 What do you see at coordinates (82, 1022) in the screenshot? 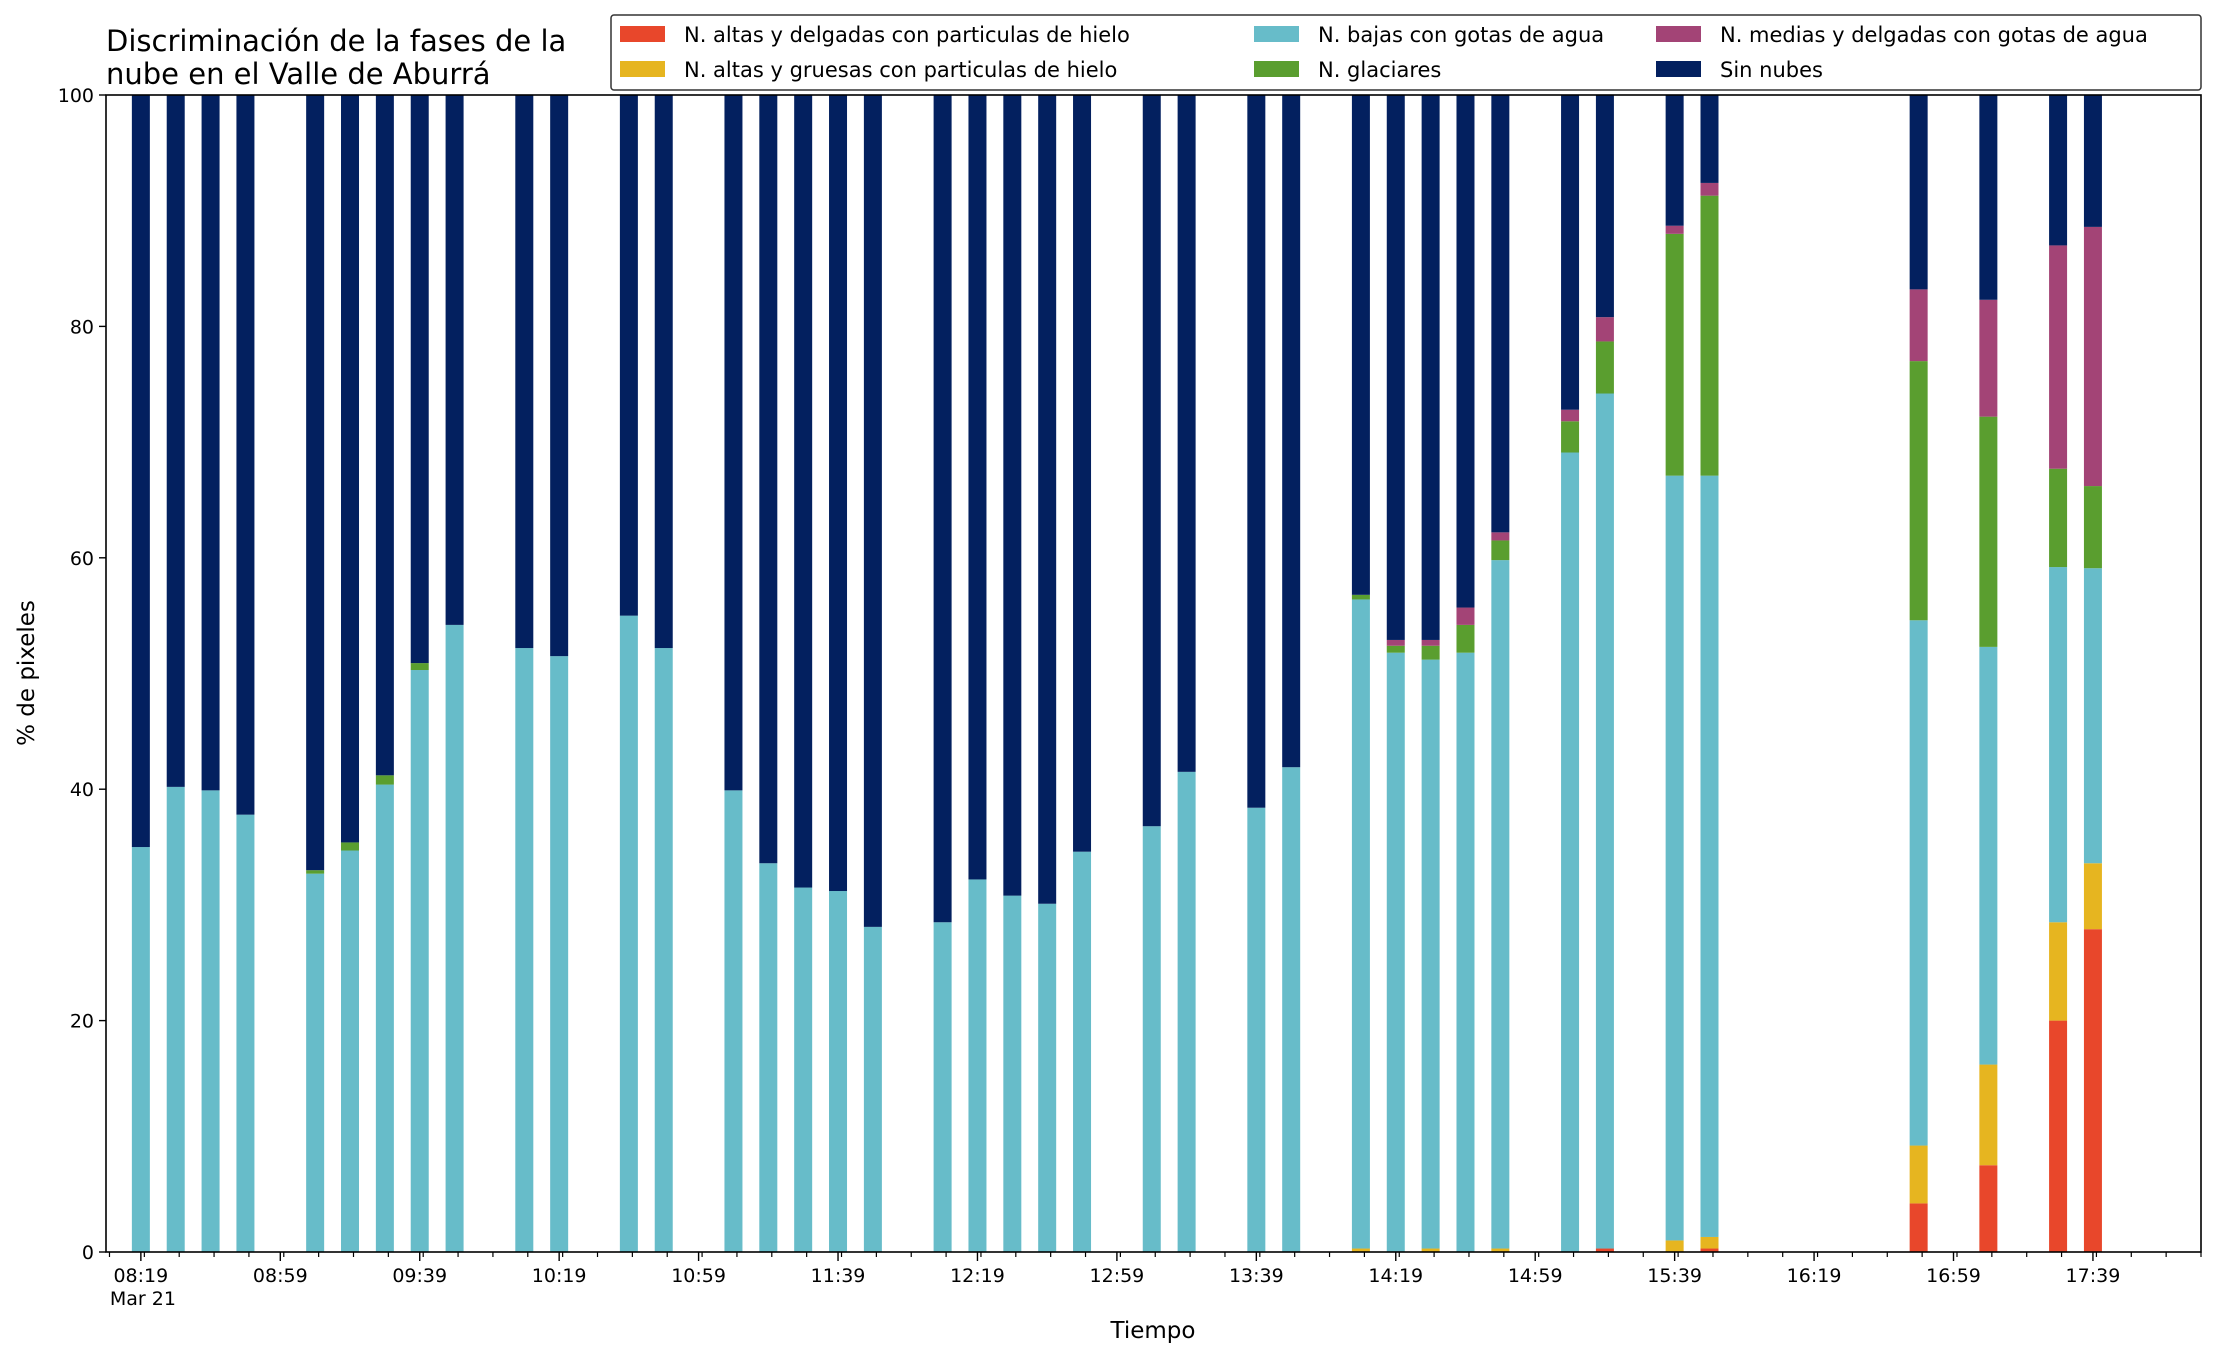
I see `y-tick-label: 20` at bounding box center [82, 1022].